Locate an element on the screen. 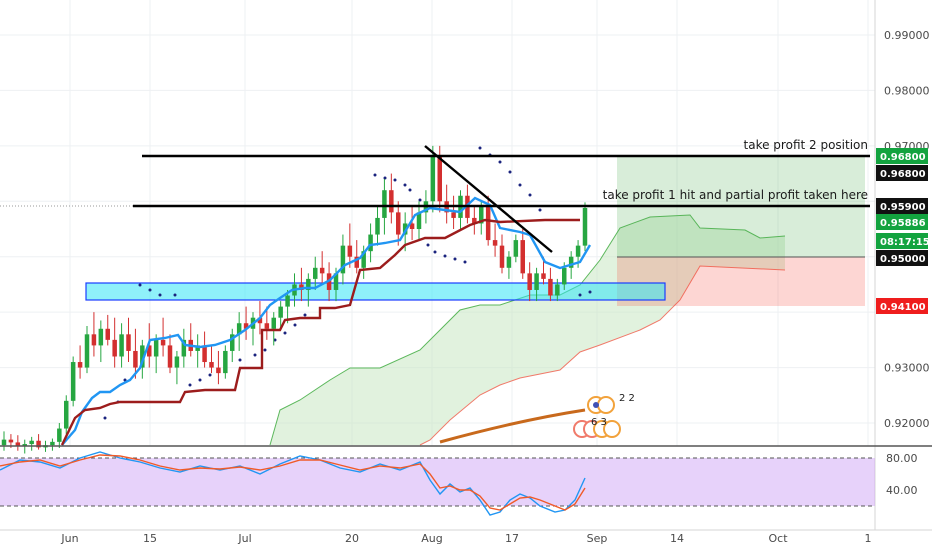  price-tag: 0.95886 is located at coordinates (902, 222).